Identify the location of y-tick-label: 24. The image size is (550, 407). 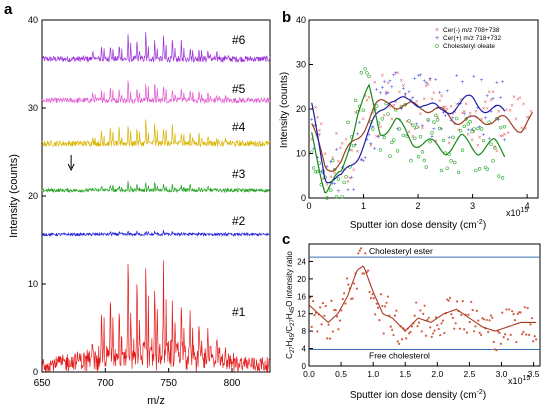
(301, 261).